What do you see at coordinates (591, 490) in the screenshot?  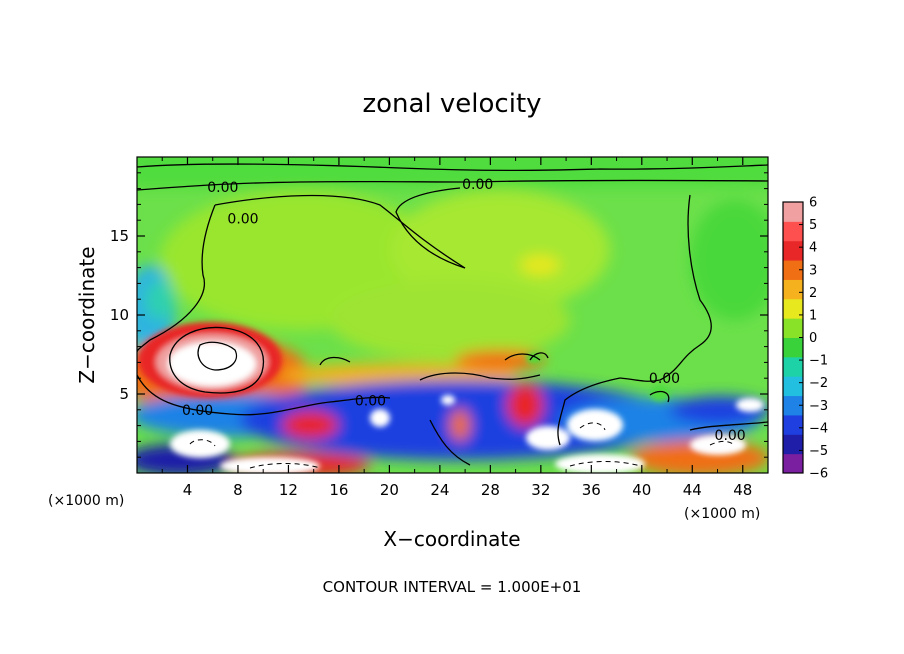 I see `x-tick-label: 36` at bounding box center [591, 490].